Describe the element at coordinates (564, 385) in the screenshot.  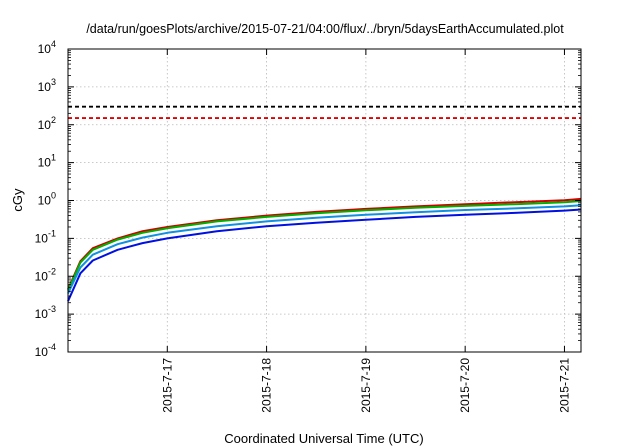
I see `x-tick-label: 2015-7-21` at that location.